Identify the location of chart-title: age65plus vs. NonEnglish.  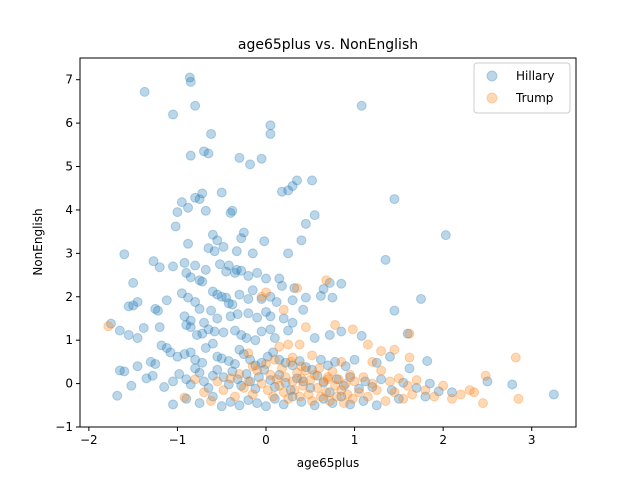
(328, 45).